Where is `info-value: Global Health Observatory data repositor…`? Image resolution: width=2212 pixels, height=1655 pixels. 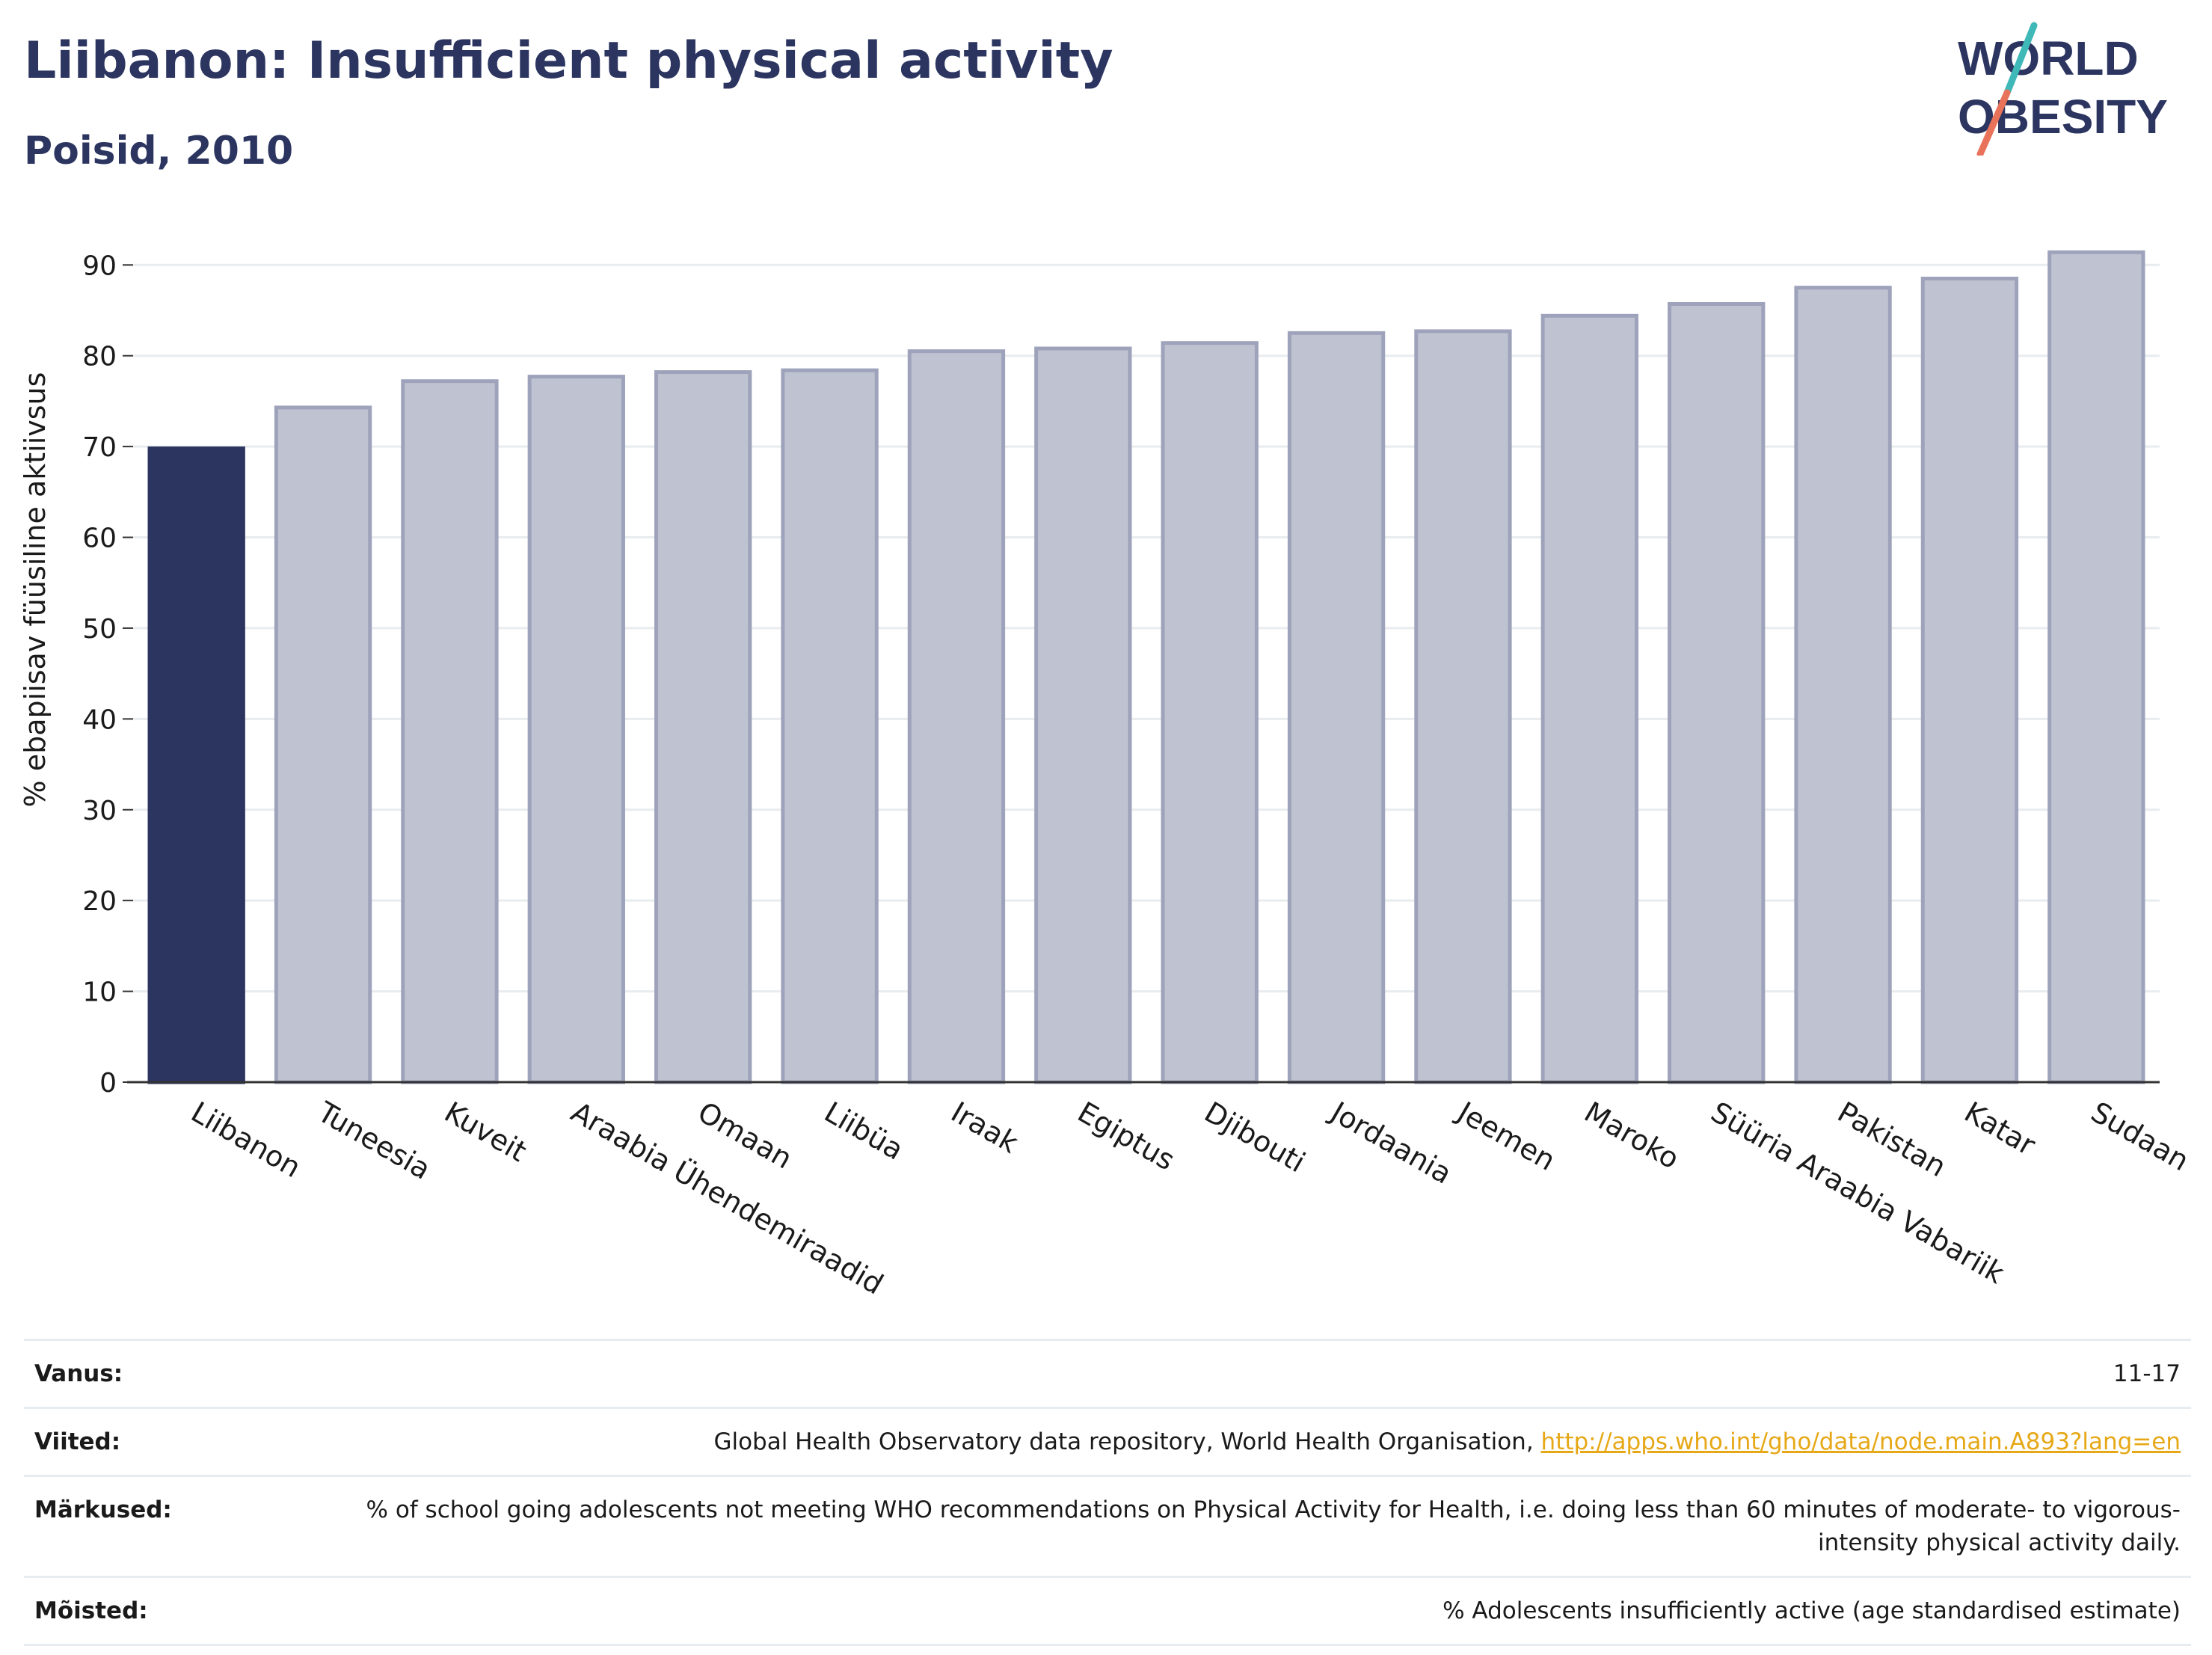
info-value: Global Health Observatory data repositor… is located at coordinates (1260, 1442).